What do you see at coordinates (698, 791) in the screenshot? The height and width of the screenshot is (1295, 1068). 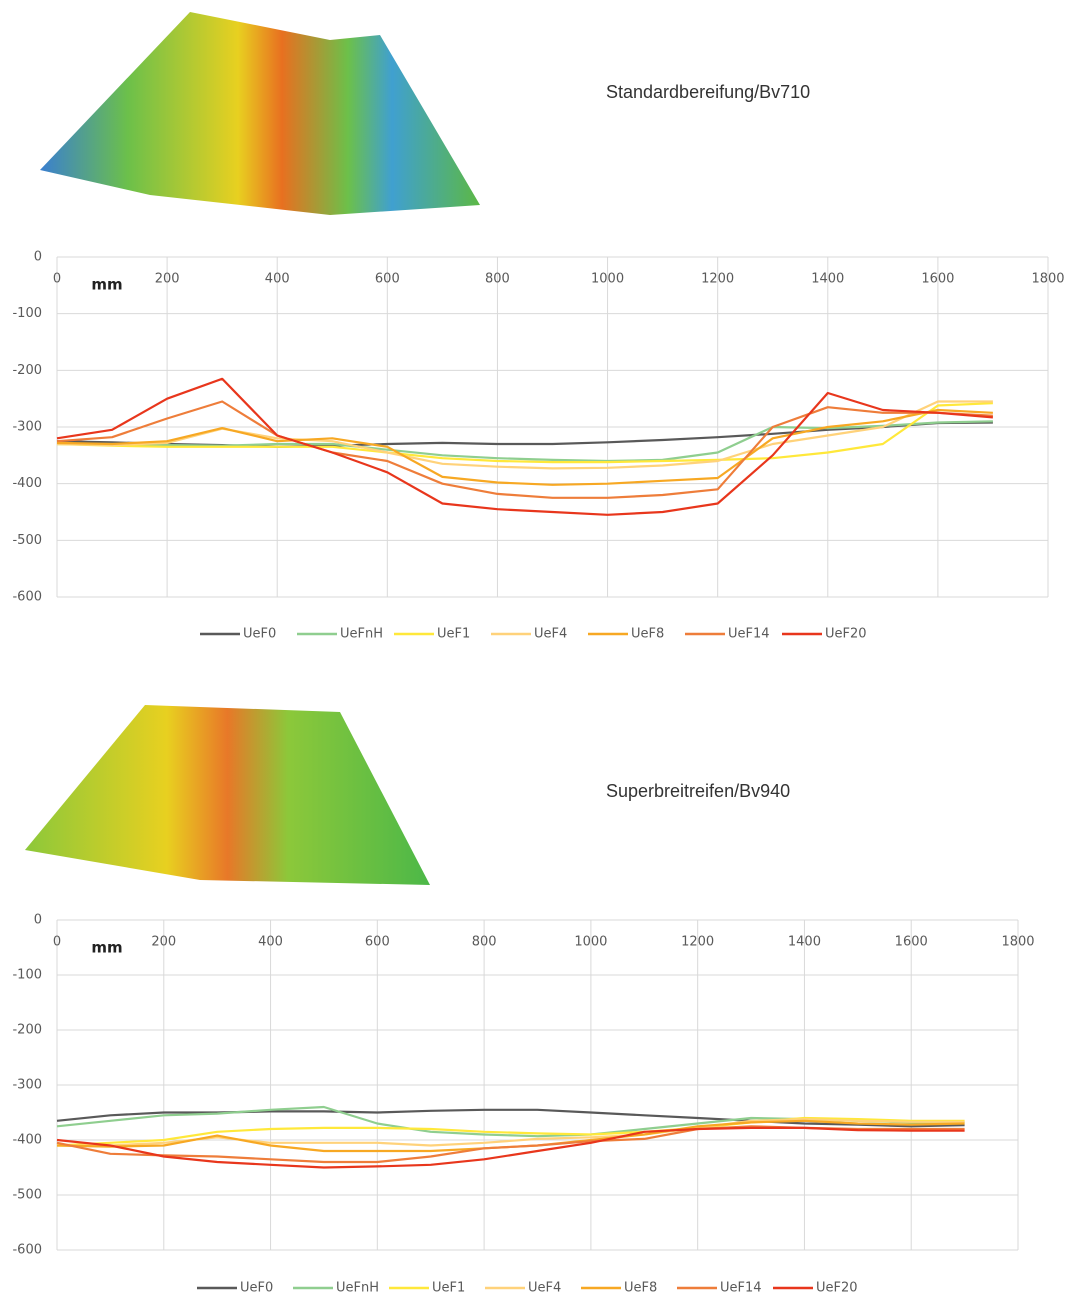 I see `chart-title: Superbreitreifen/Bv940` at bounding box center [698, 791].